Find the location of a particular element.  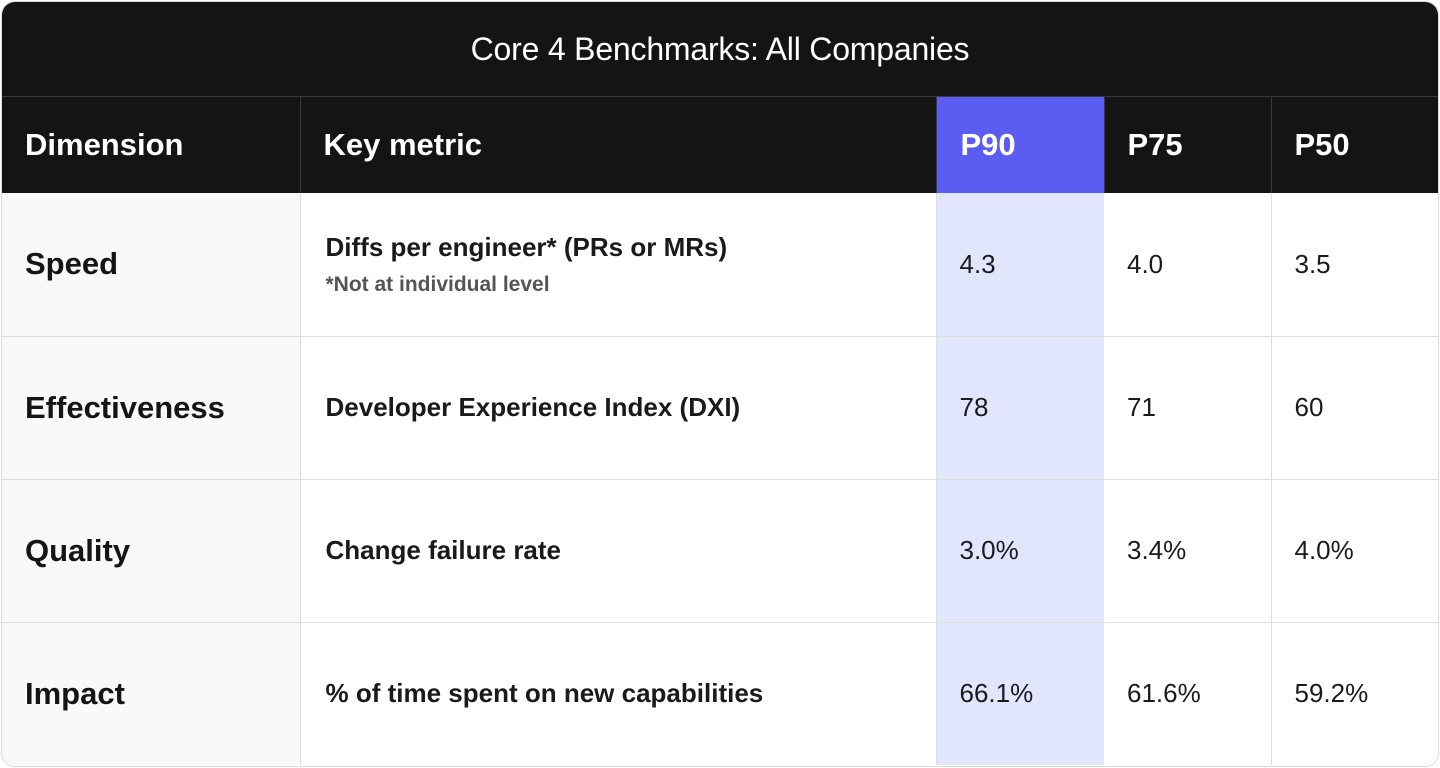

value-text: 3.4% is located at coordinates (1157, 550).